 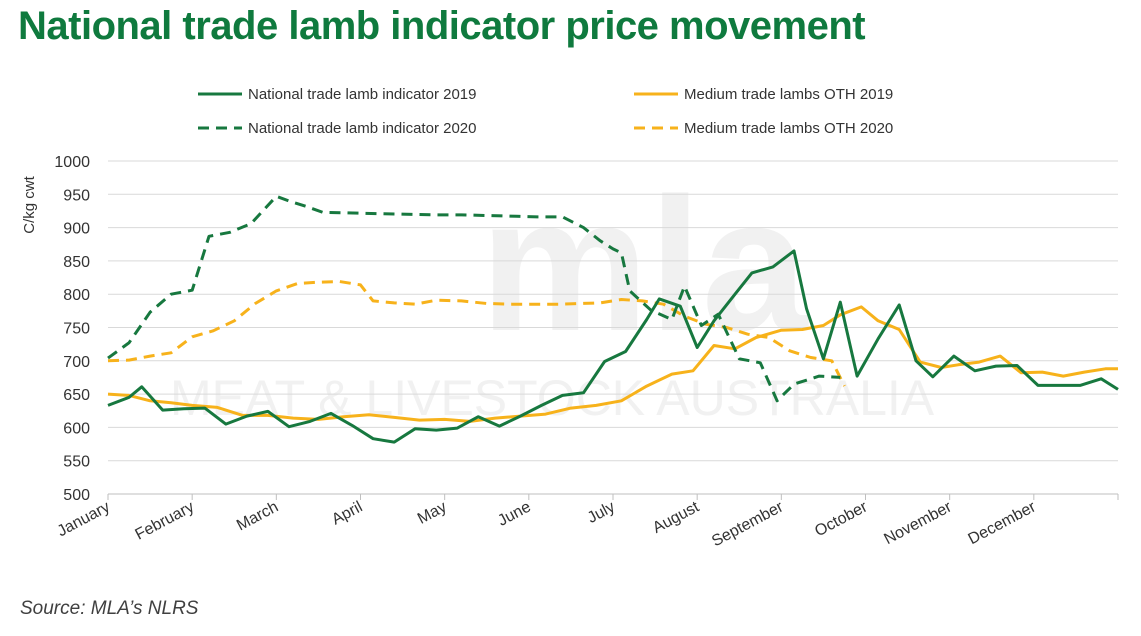 I want to click on x-tick-label: February, so click(x=165, y=521).